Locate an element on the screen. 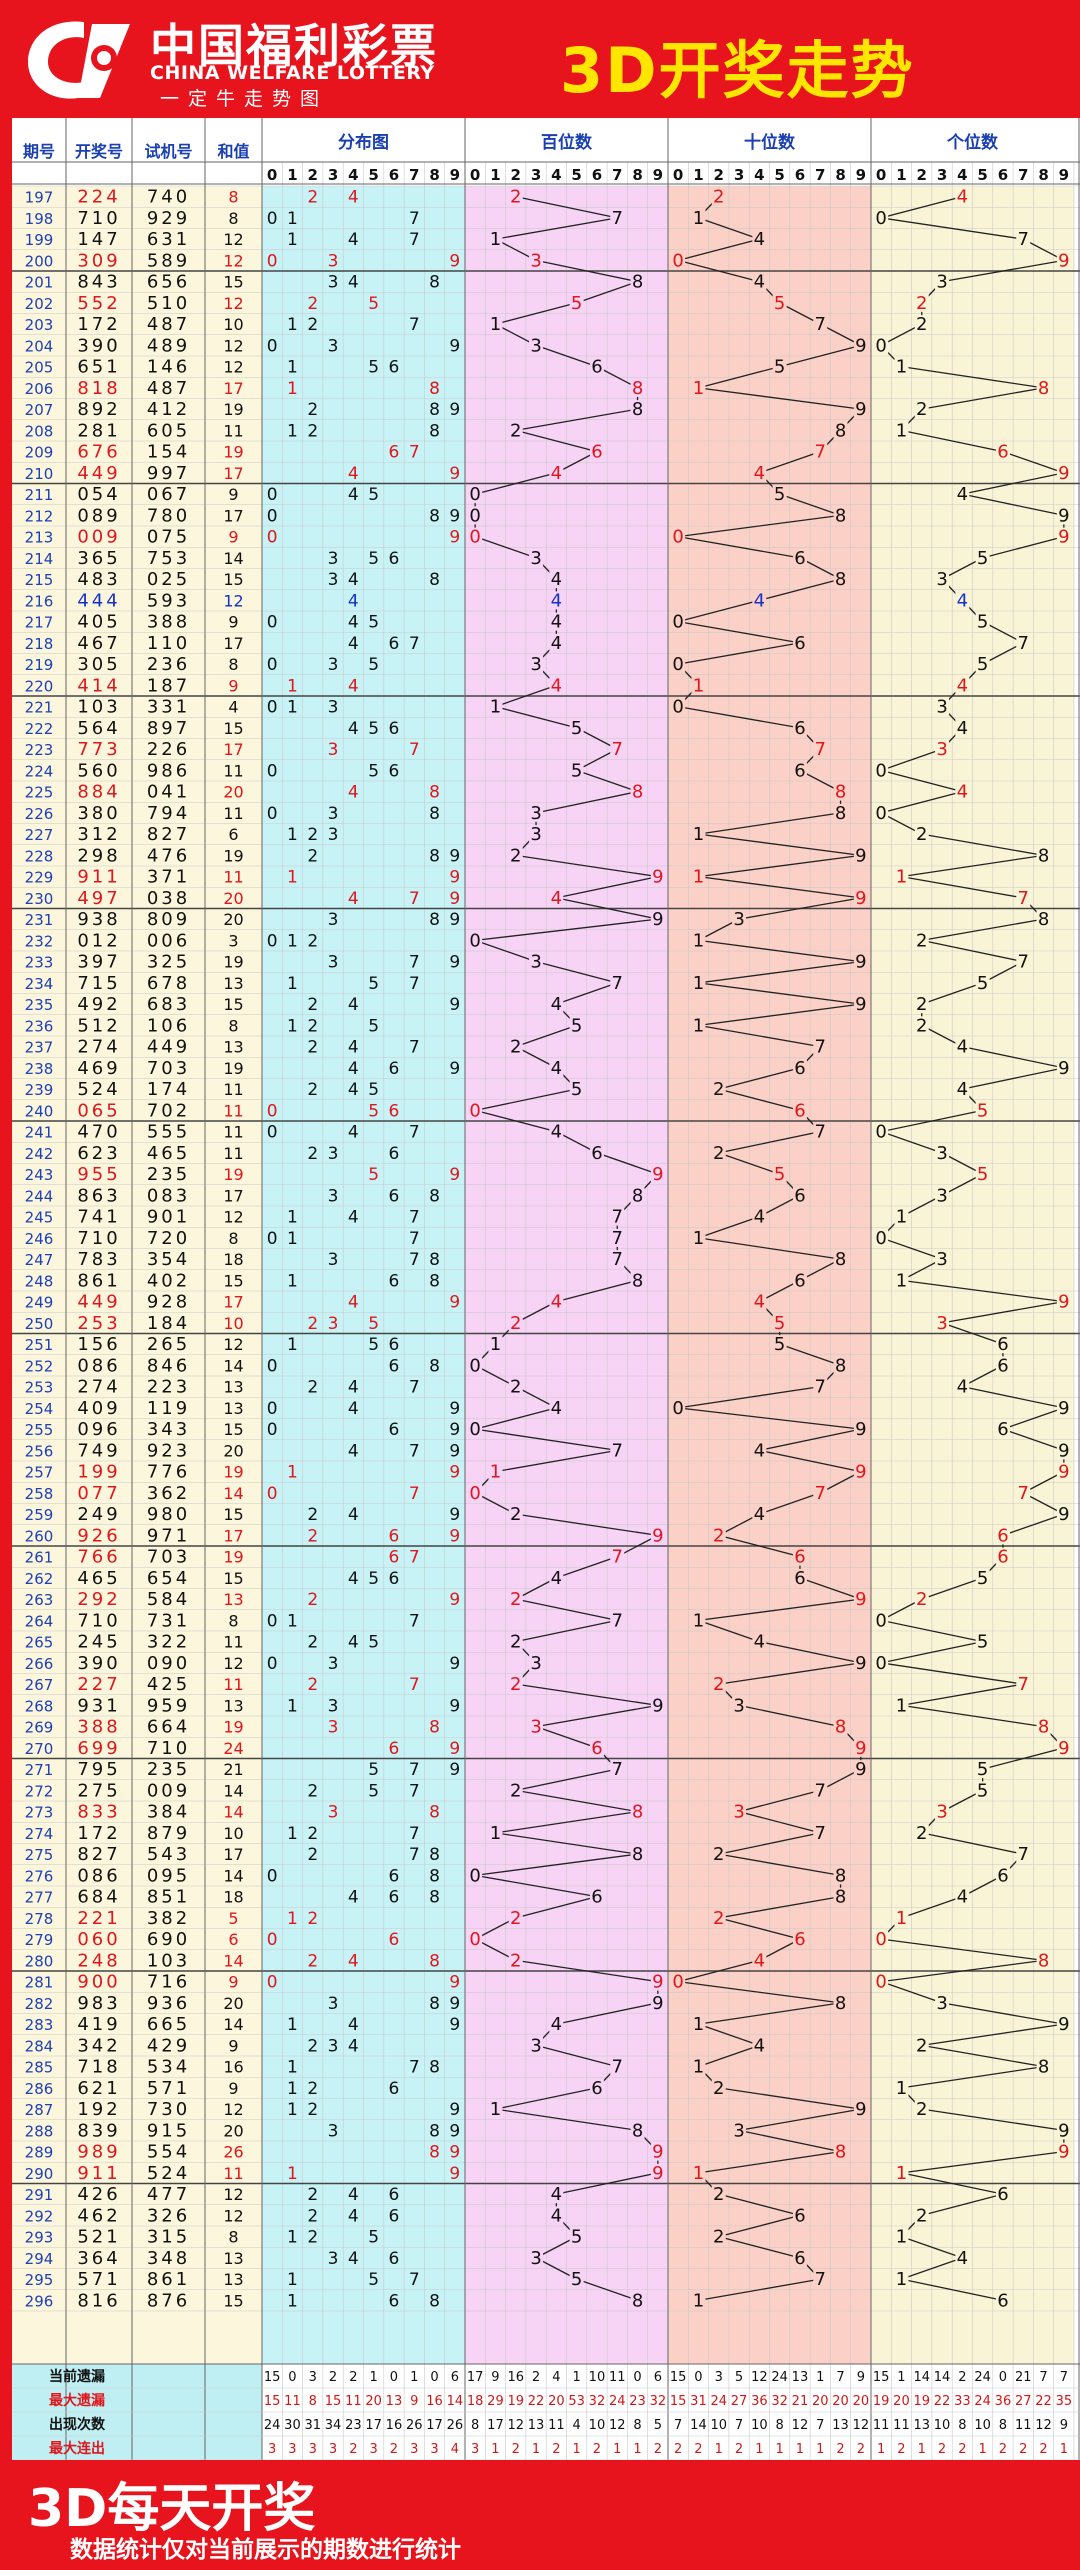 The height and width of the screenshot is (2570, 1080). stats-value: 21 is located at coordinates (800, 2401).